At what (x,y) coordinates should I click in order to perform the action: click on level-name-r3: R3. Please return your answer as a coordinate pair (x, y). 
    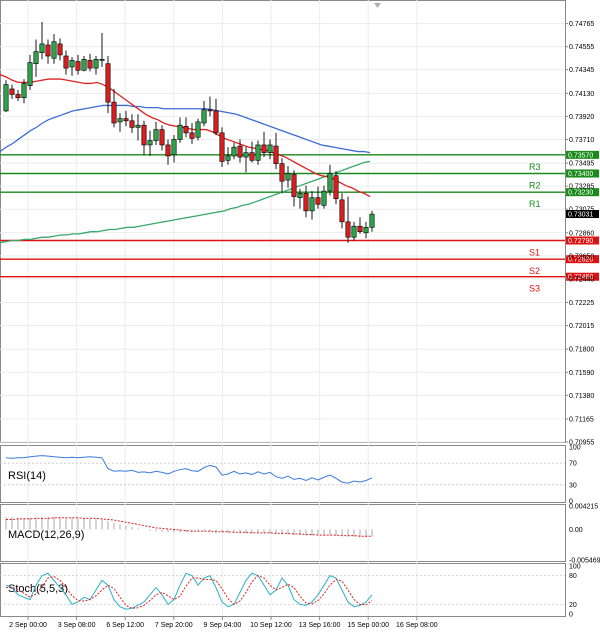
    Looking at the image, I should click on (535, 167).